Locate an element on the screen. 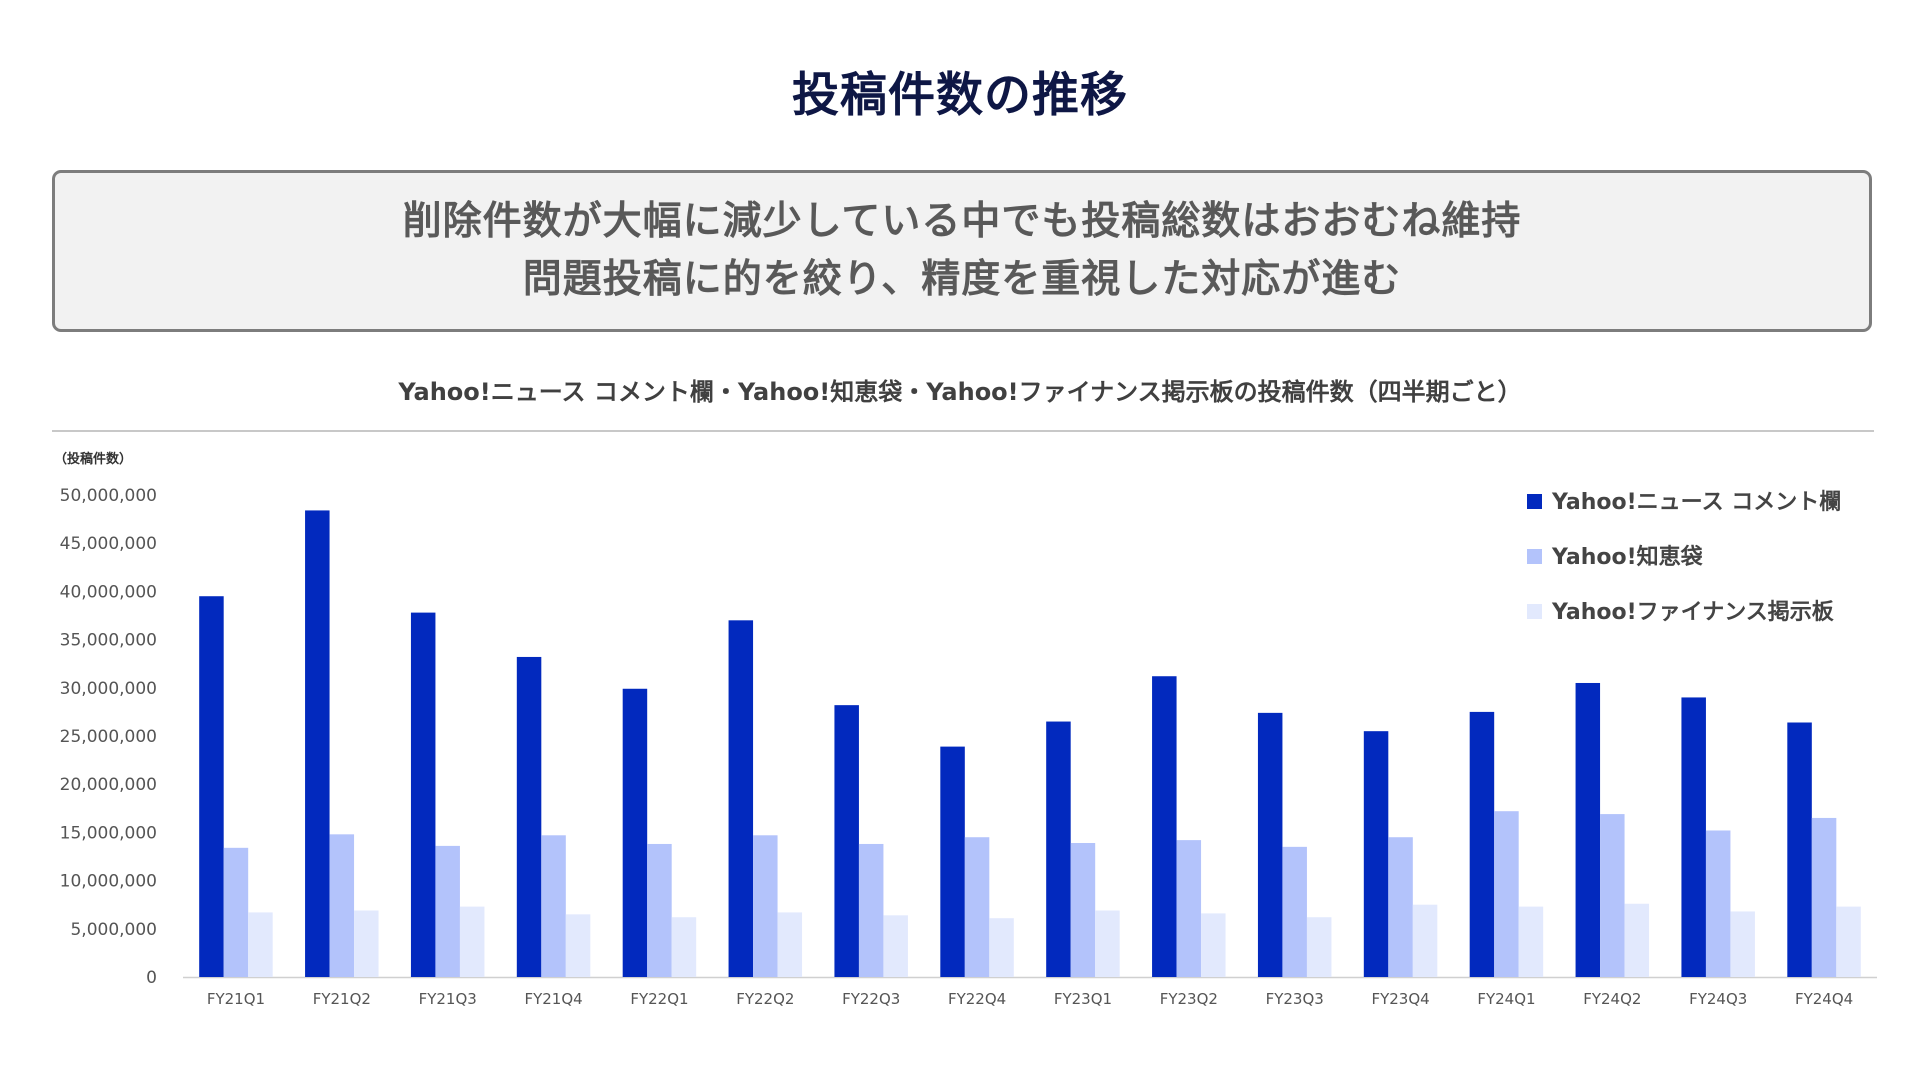  x-tick-label: FY23Q3 is located at coordinates (1295, 999).